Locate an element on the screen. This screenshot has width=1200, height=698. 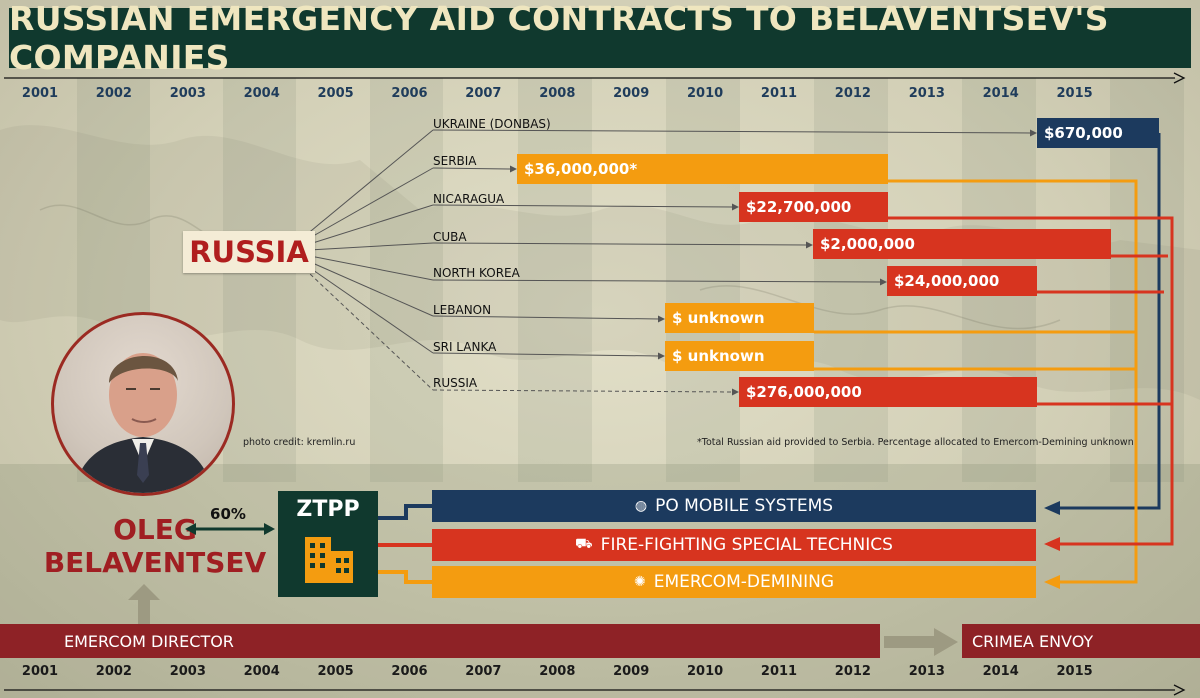
company-name: PO MOBILE SYSTEMS is located at coordinates (744, 506).